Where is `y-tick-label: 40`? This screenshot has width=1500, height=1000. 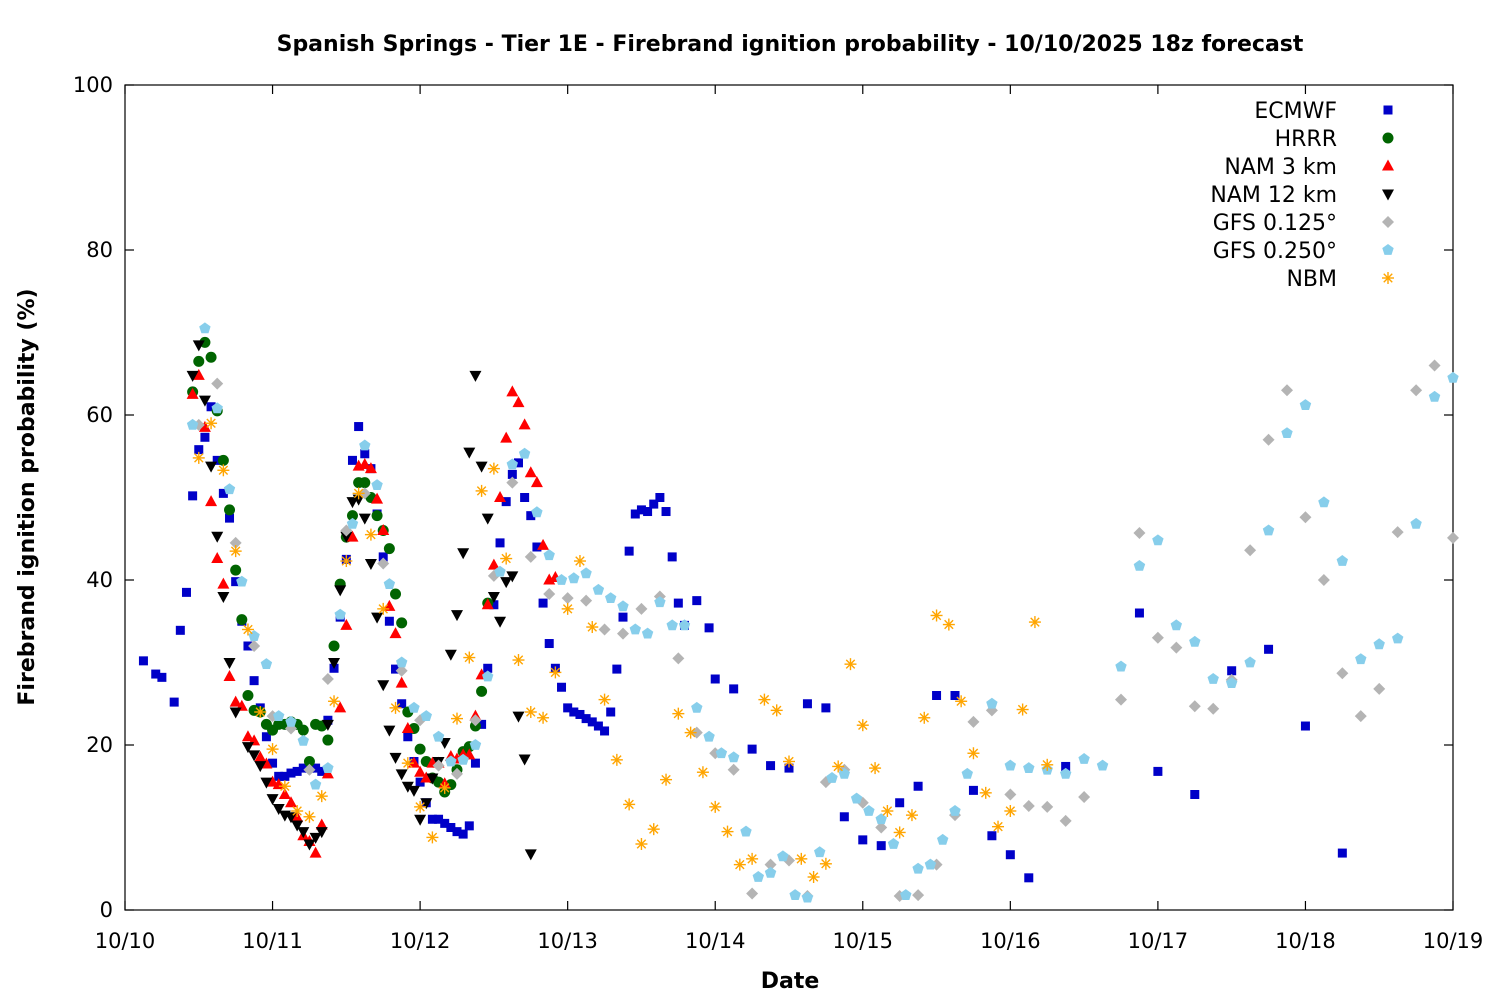
y-tick-label: 40 is located at coordinates (99, 580).